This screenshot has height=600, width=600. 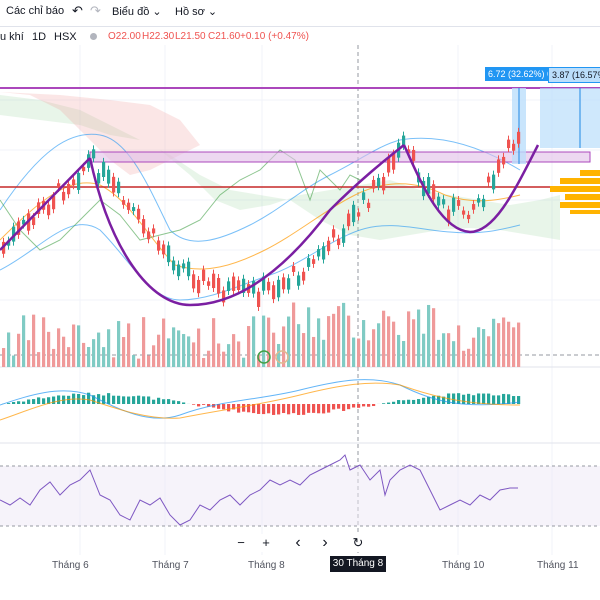 I want to click on scroll-right-button: ›, so click(x=325, y=543).